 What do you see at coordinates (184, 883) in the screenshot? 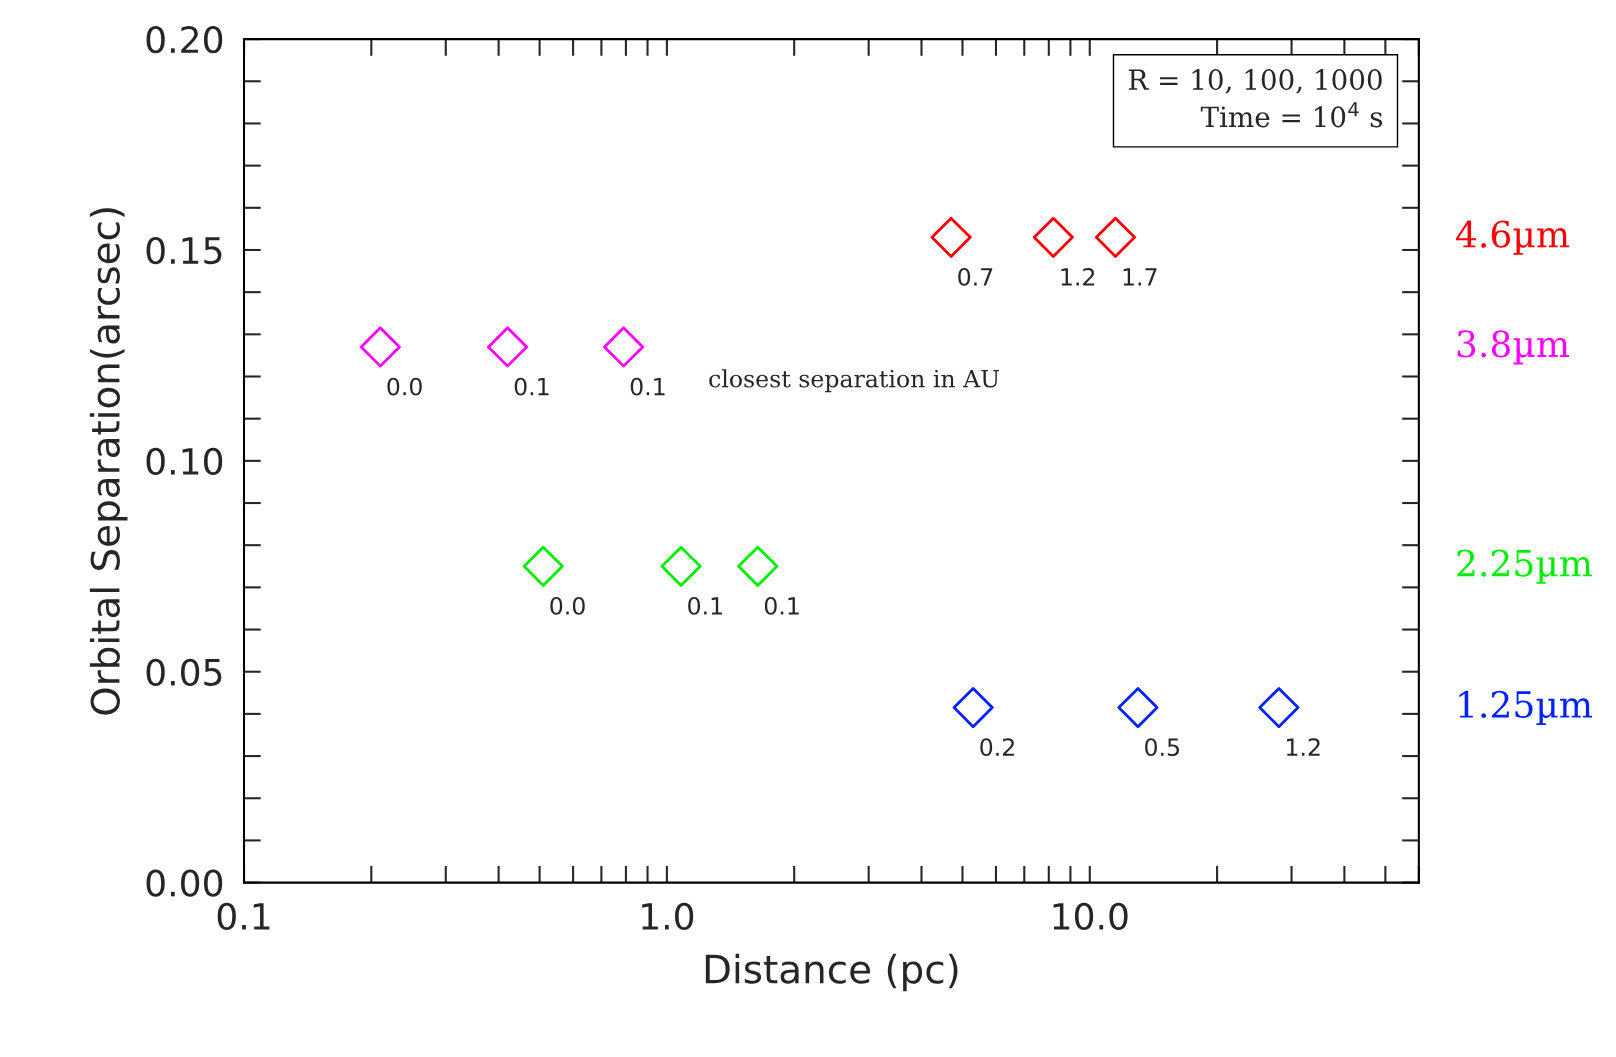
I see `y-tick-label: 0.00` at bounding box center [184, 883].